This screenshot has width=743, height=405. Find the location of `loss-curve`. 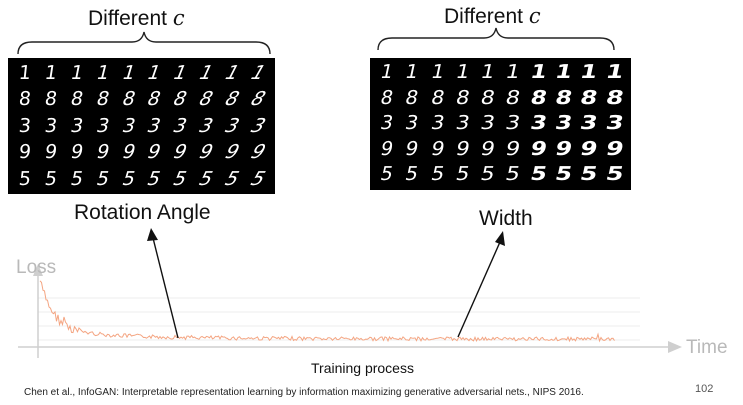

loss-curve is located at coordinates (327, 311).